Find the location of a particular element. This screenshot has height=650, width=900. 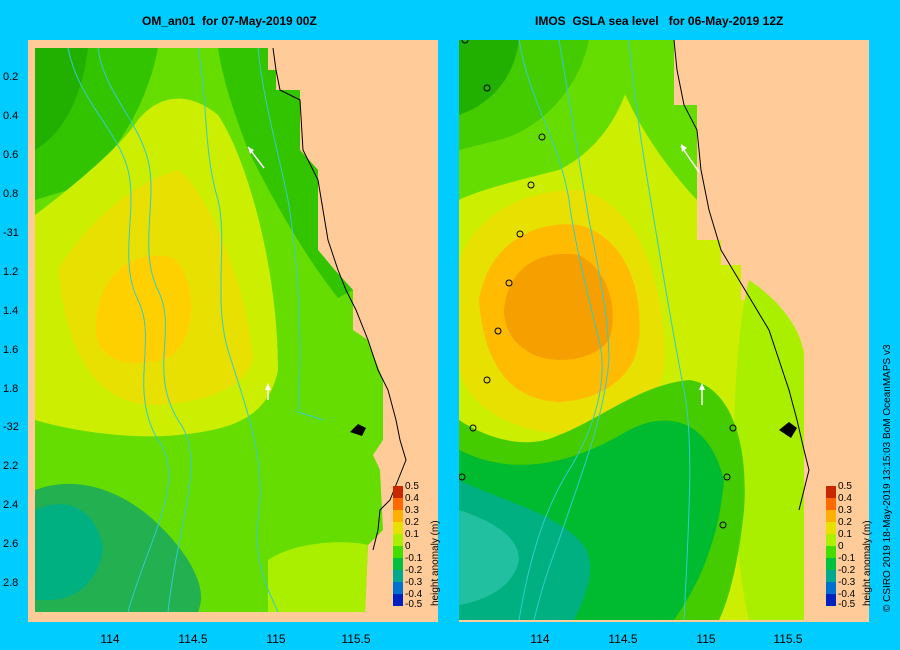

lat-label: 2.2 is located at coordinates (11, 466).